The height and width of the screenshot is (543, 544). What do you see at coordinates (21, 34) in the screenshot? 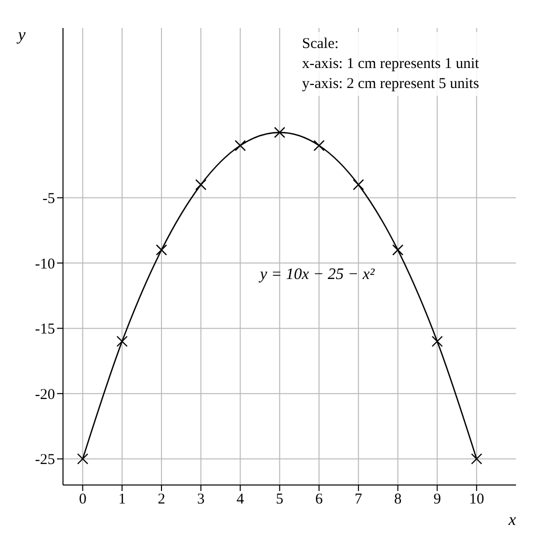
I see `y-axis-title: y` at bounding box center [21, 34].